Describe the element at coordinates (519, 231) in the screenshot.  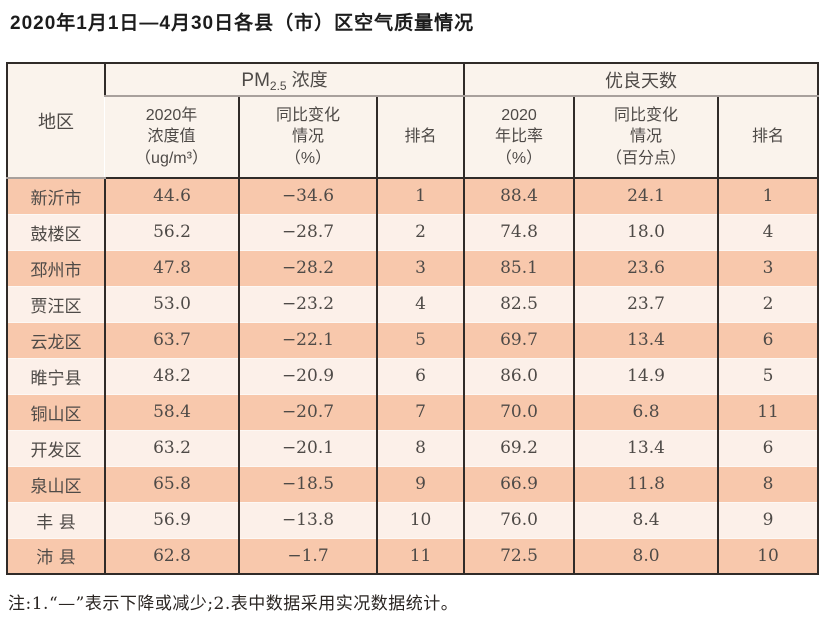
I see `value-cell: 74.8` at that location.